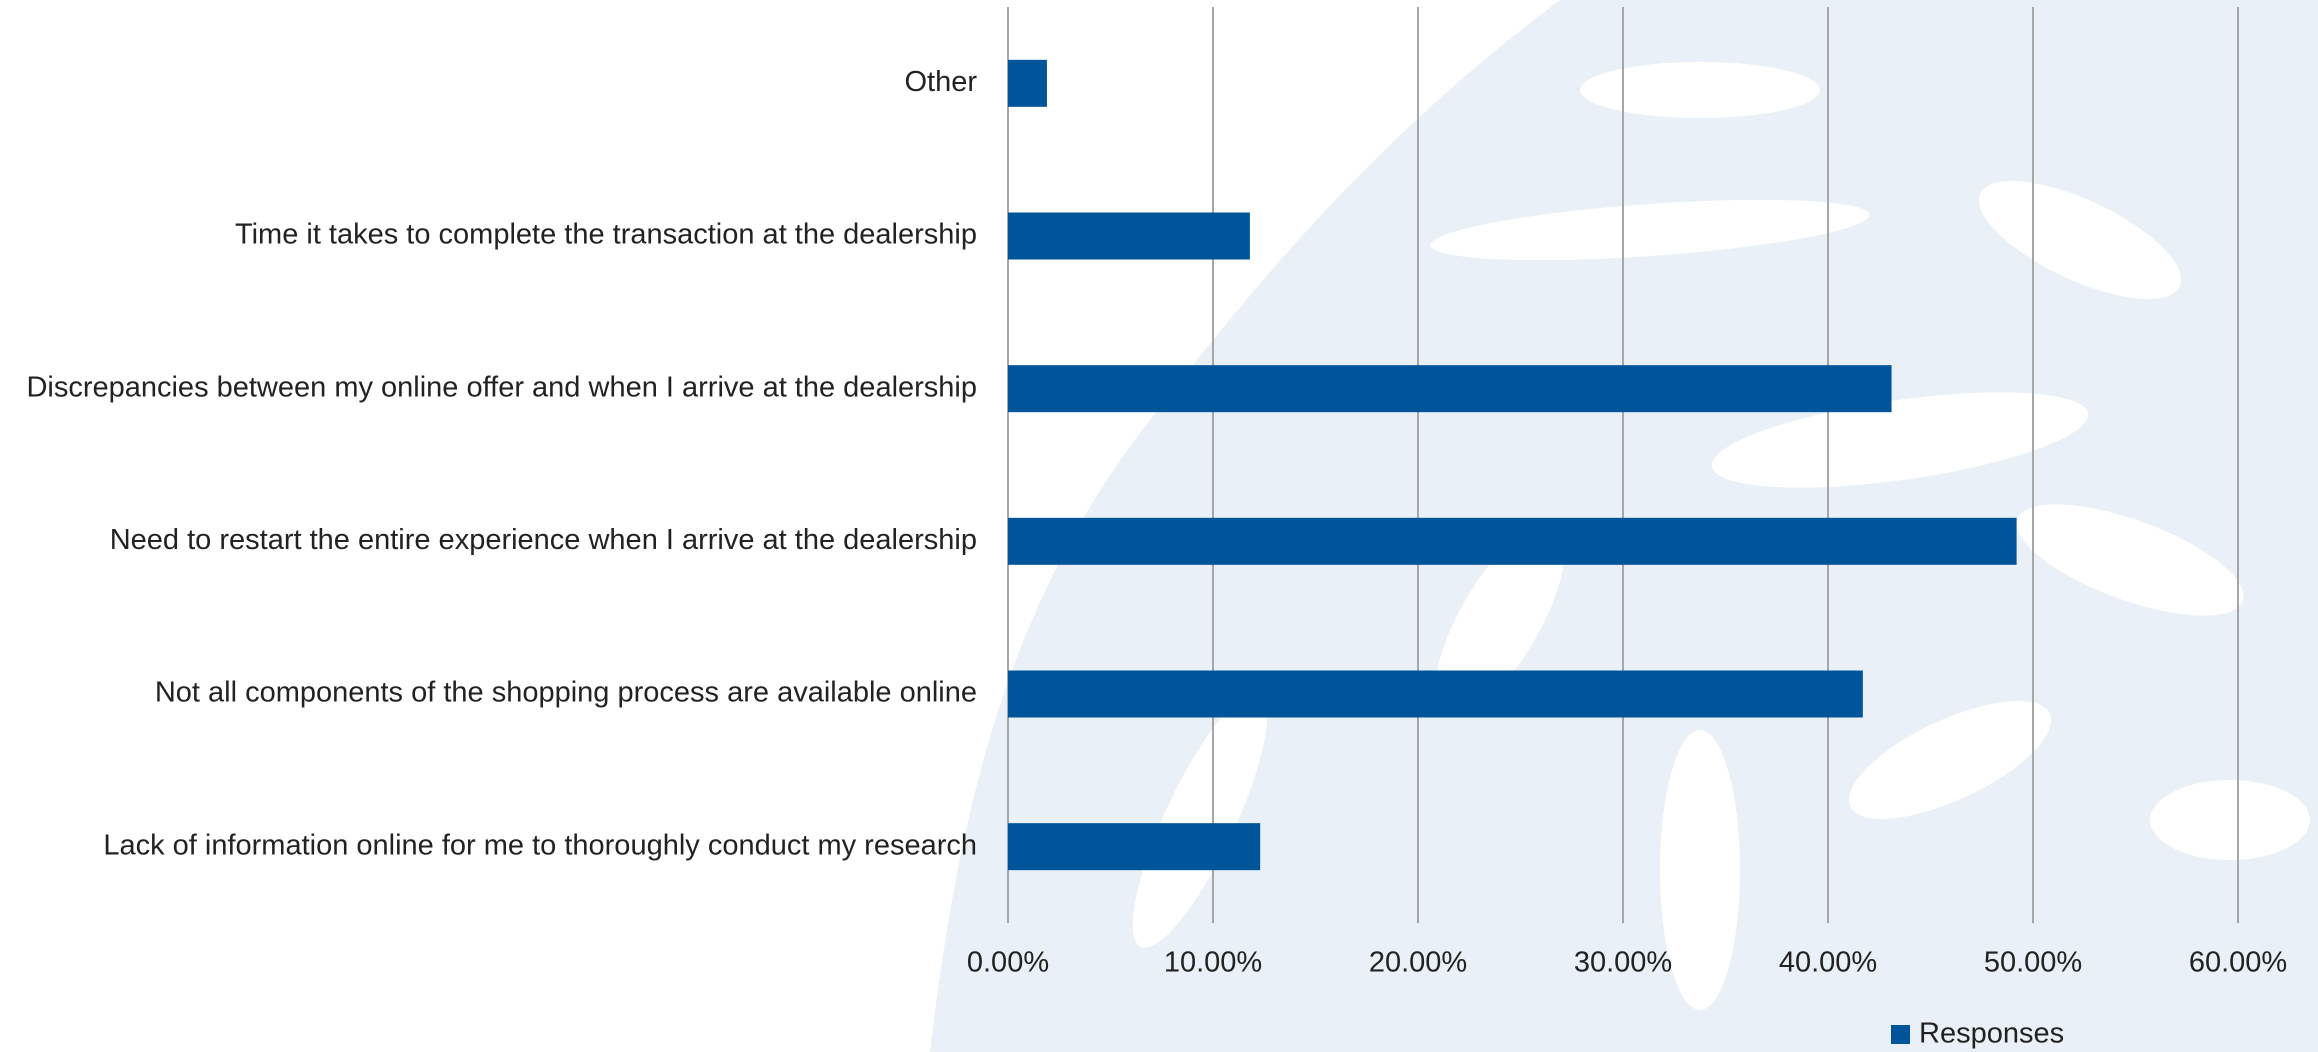 Image resolution: width=2318 pixels, height=1052 pixels. What do you see at coordinates (1991, 1034) in the screenshot?
I see `legend-label: Responses` at bounding box center [1991, 1034].